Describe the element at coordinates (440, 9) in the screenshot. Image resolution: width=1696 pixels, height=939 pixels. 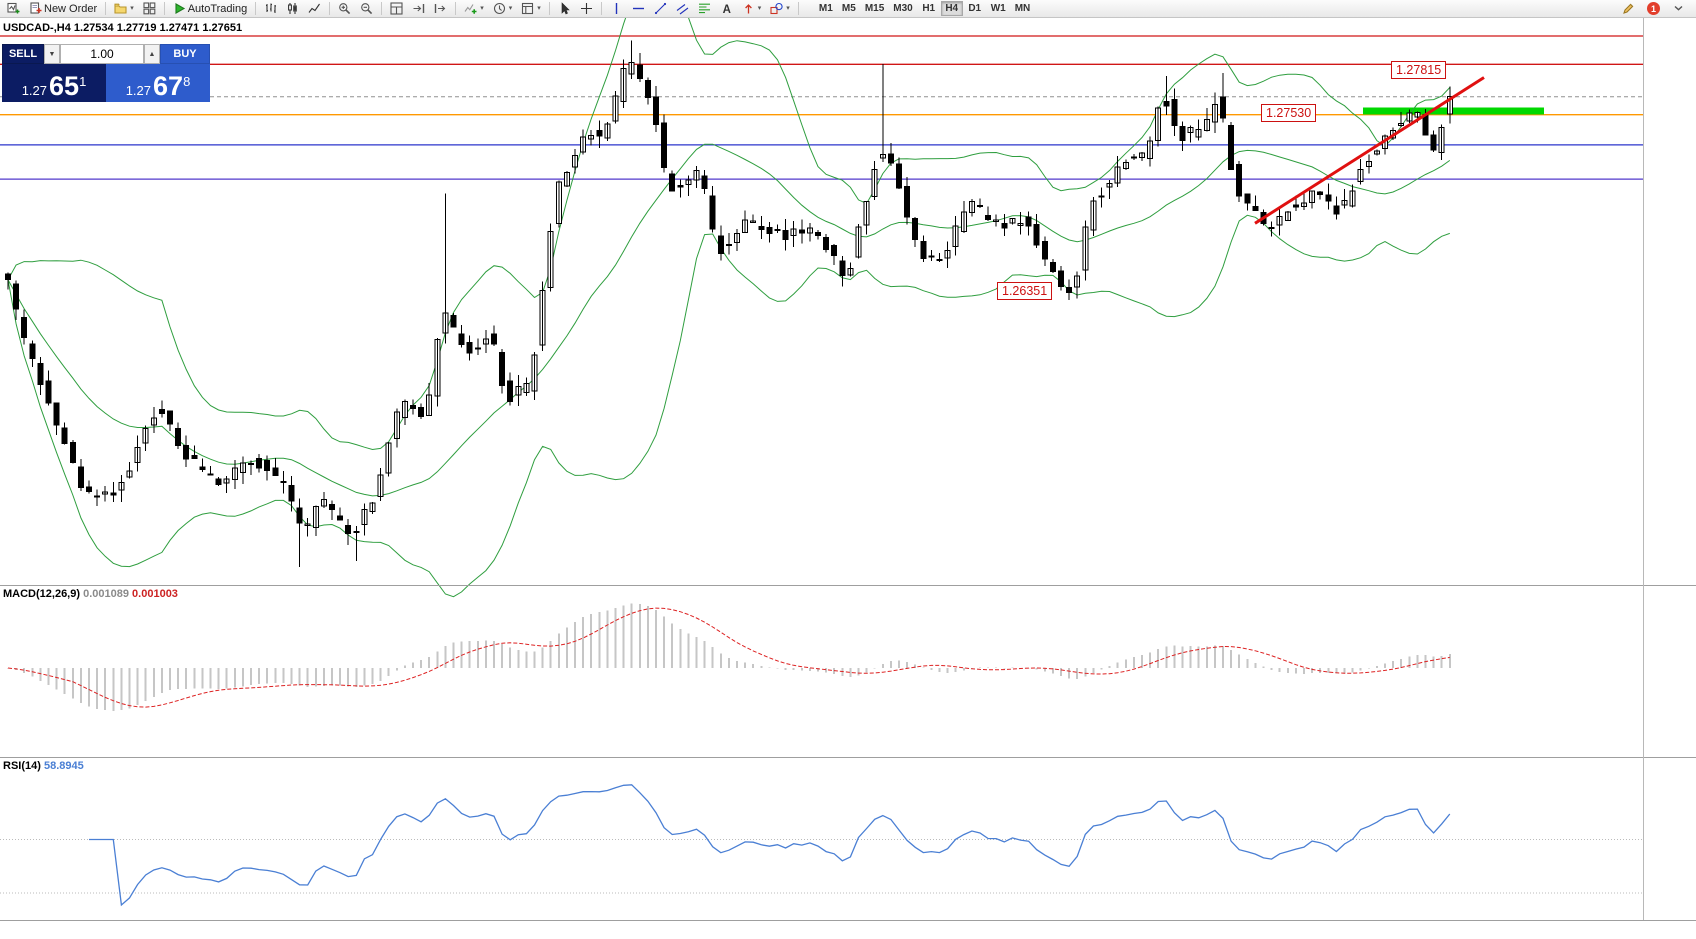
I see `chart-shift-button` at that location.